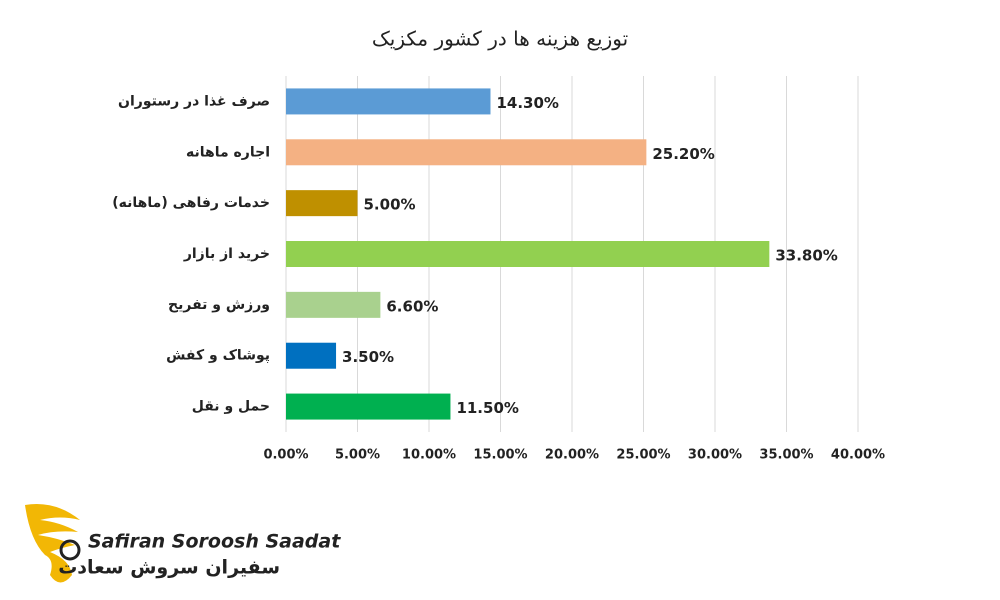  I want to click on y-tick-label: اجاره ماهانه, so click(228, 152).